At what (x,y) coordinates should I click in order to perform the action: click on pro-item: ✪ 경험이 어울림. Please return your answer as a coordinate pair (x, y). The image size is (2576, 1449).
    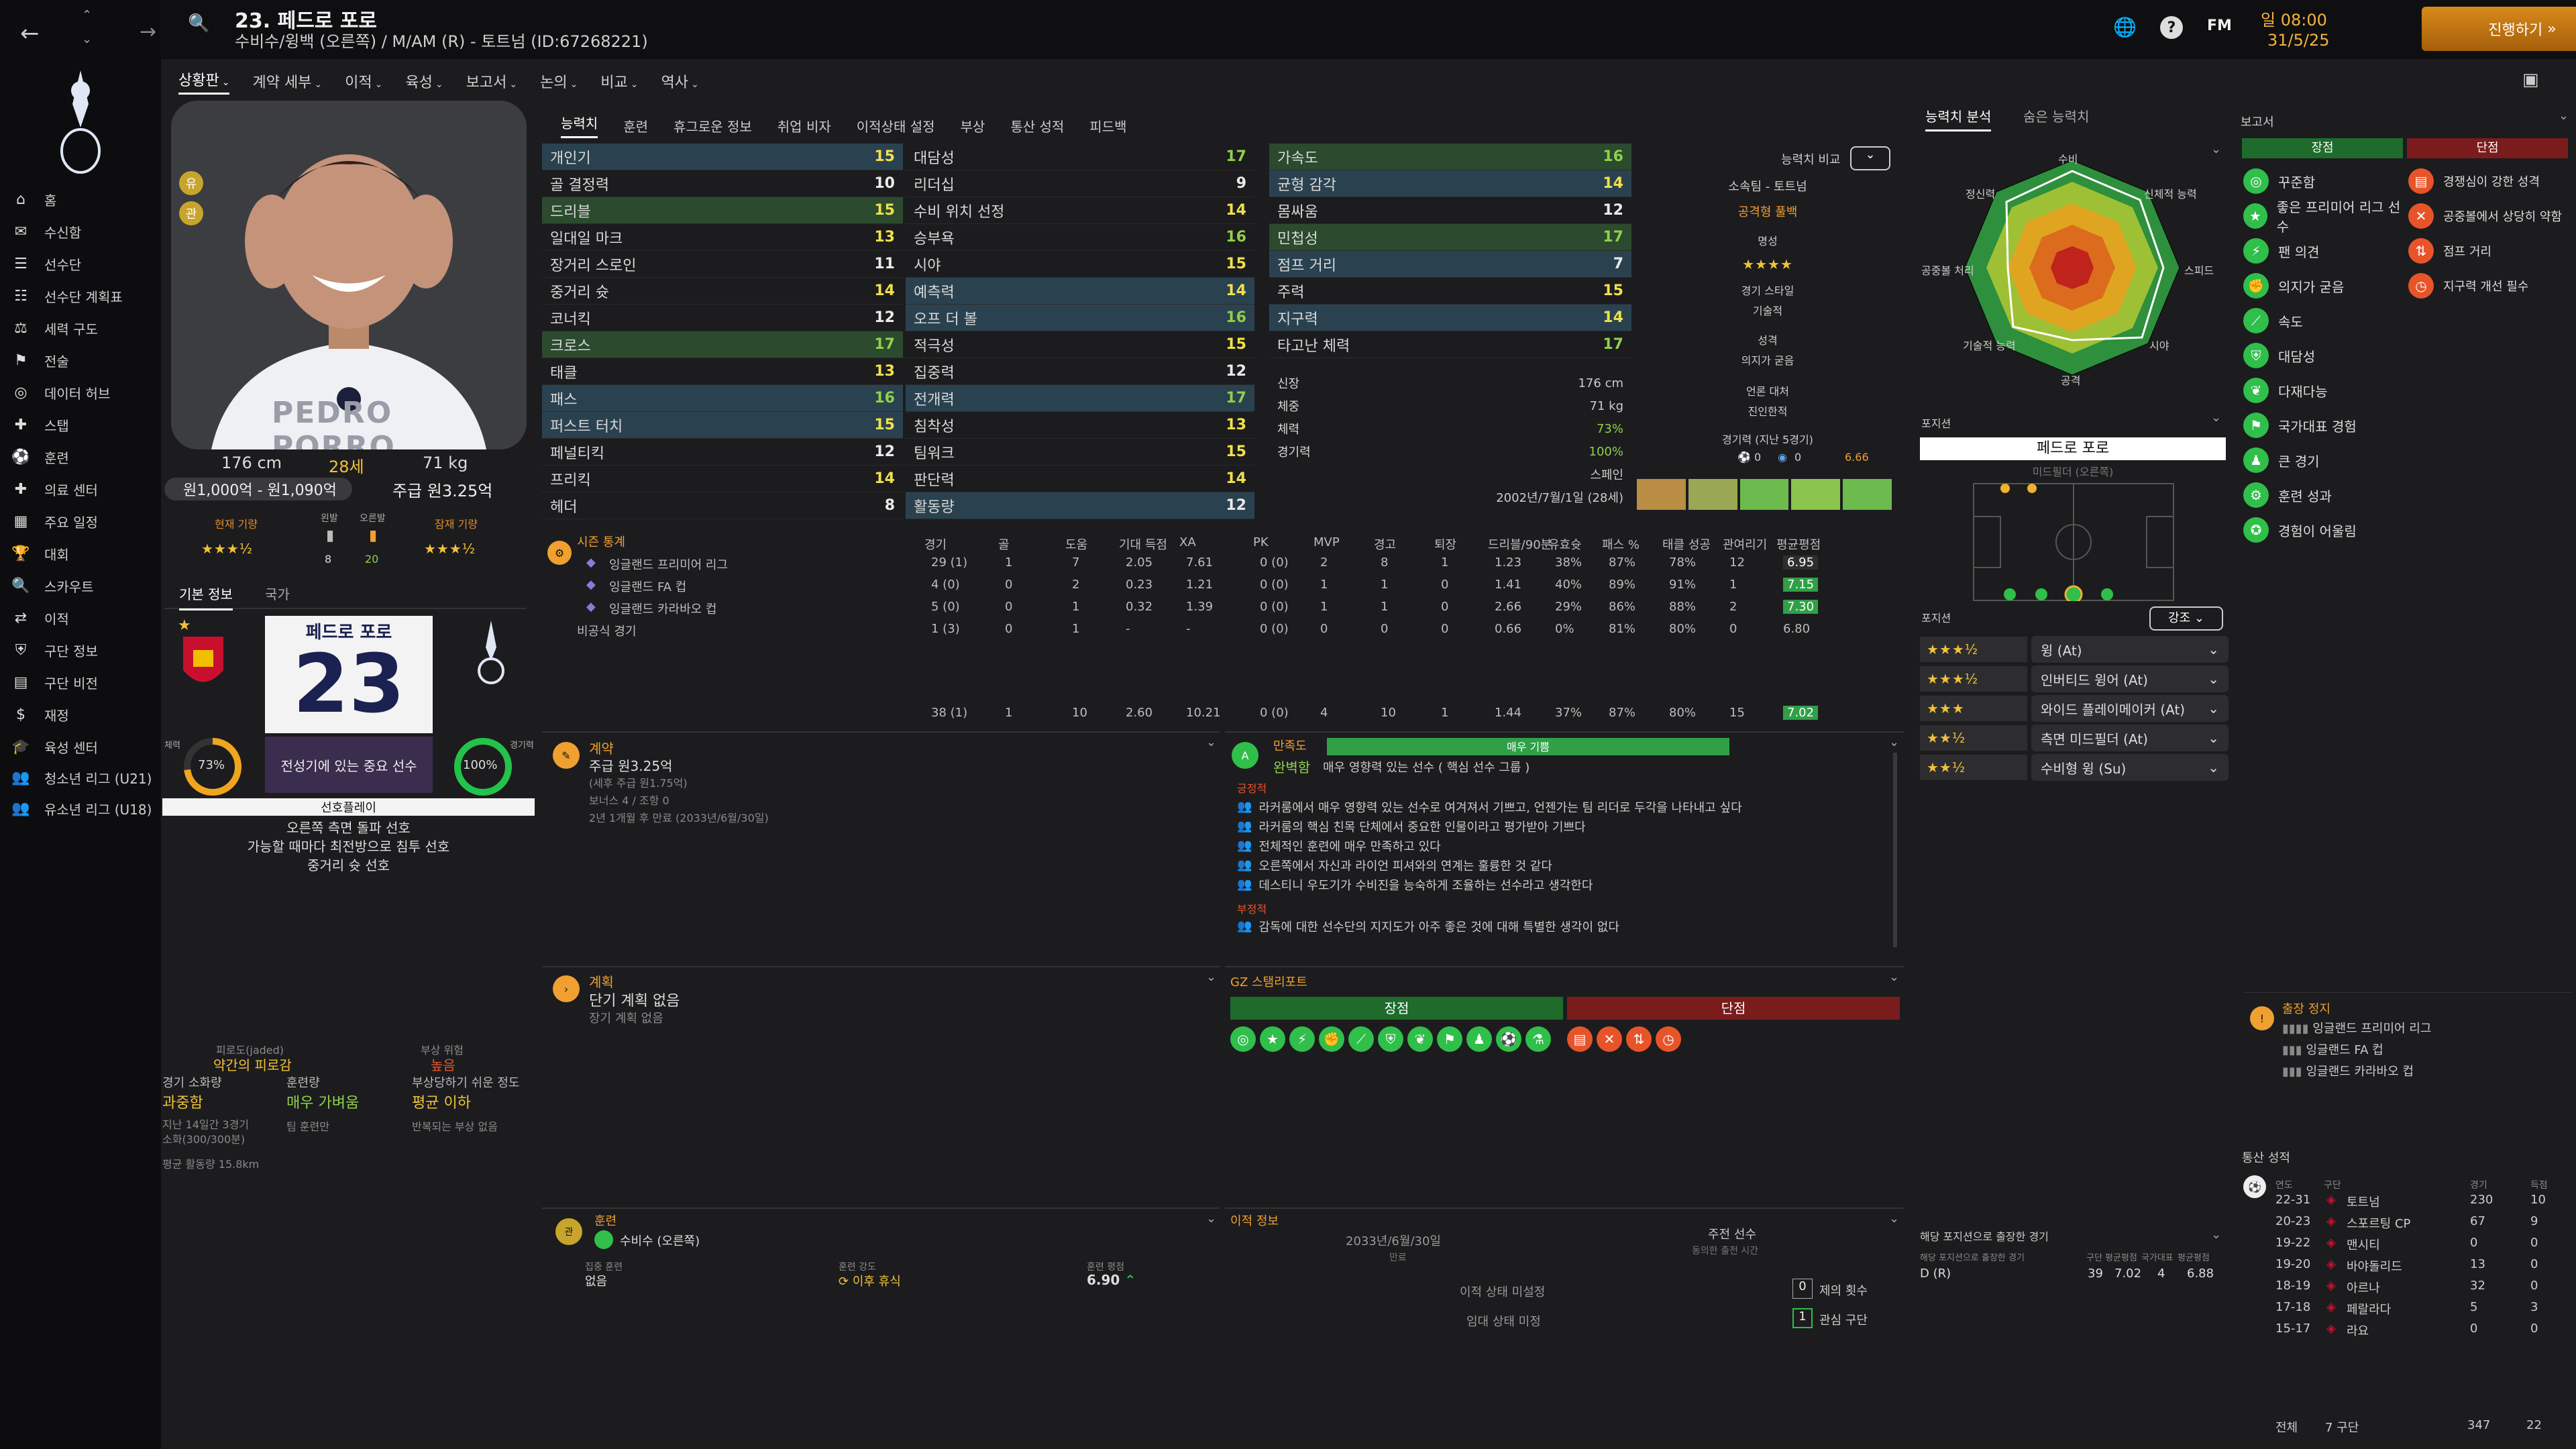
    Looking at the image, I should click on (2323, 530).